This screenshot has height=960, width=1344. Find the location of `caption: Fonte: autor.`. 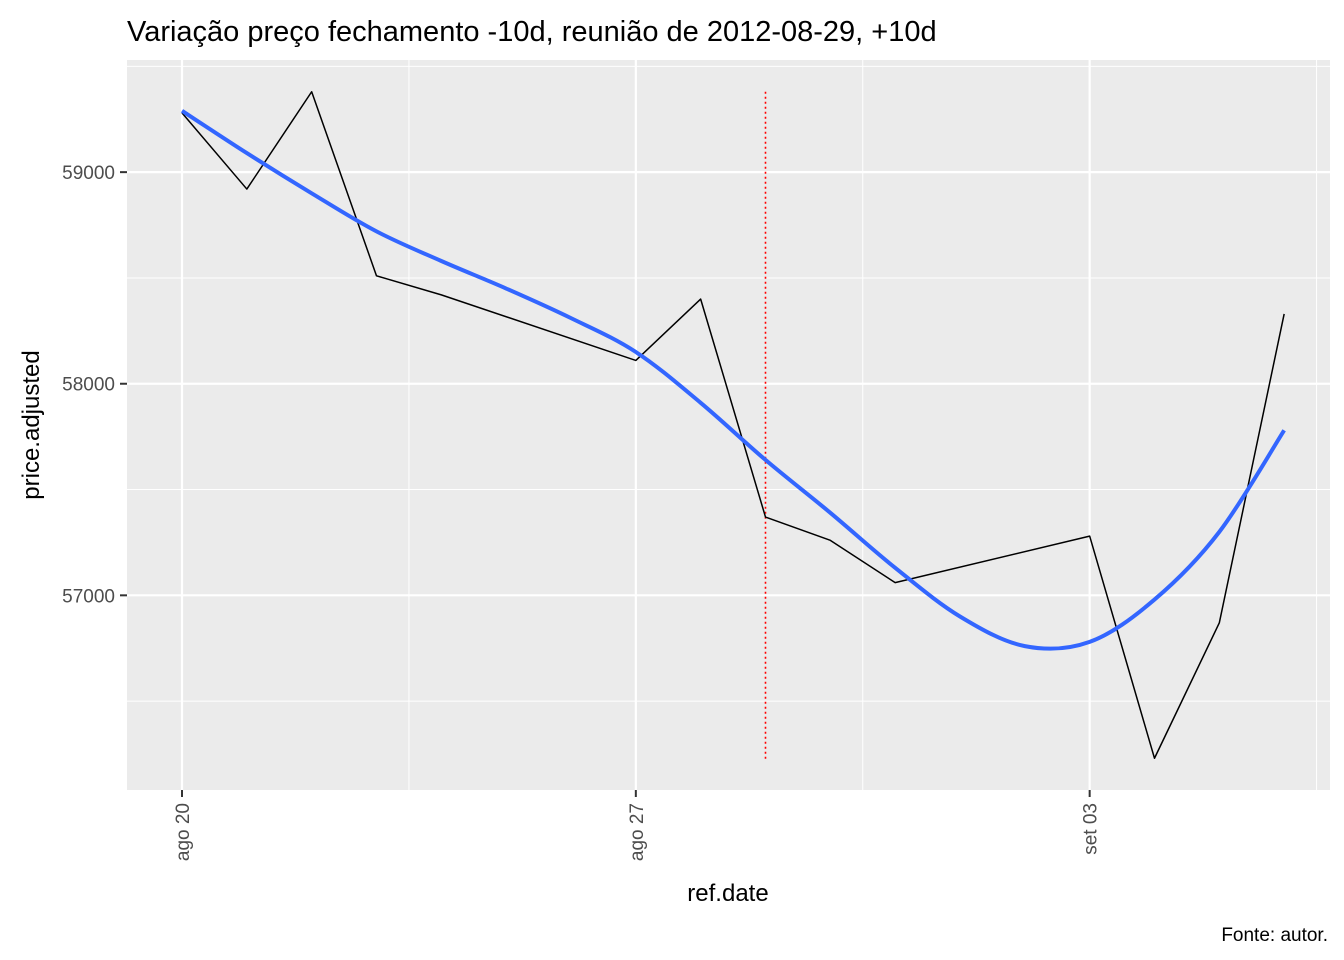

caption: Fonte: autor. is located at coordinates (1274, 935).